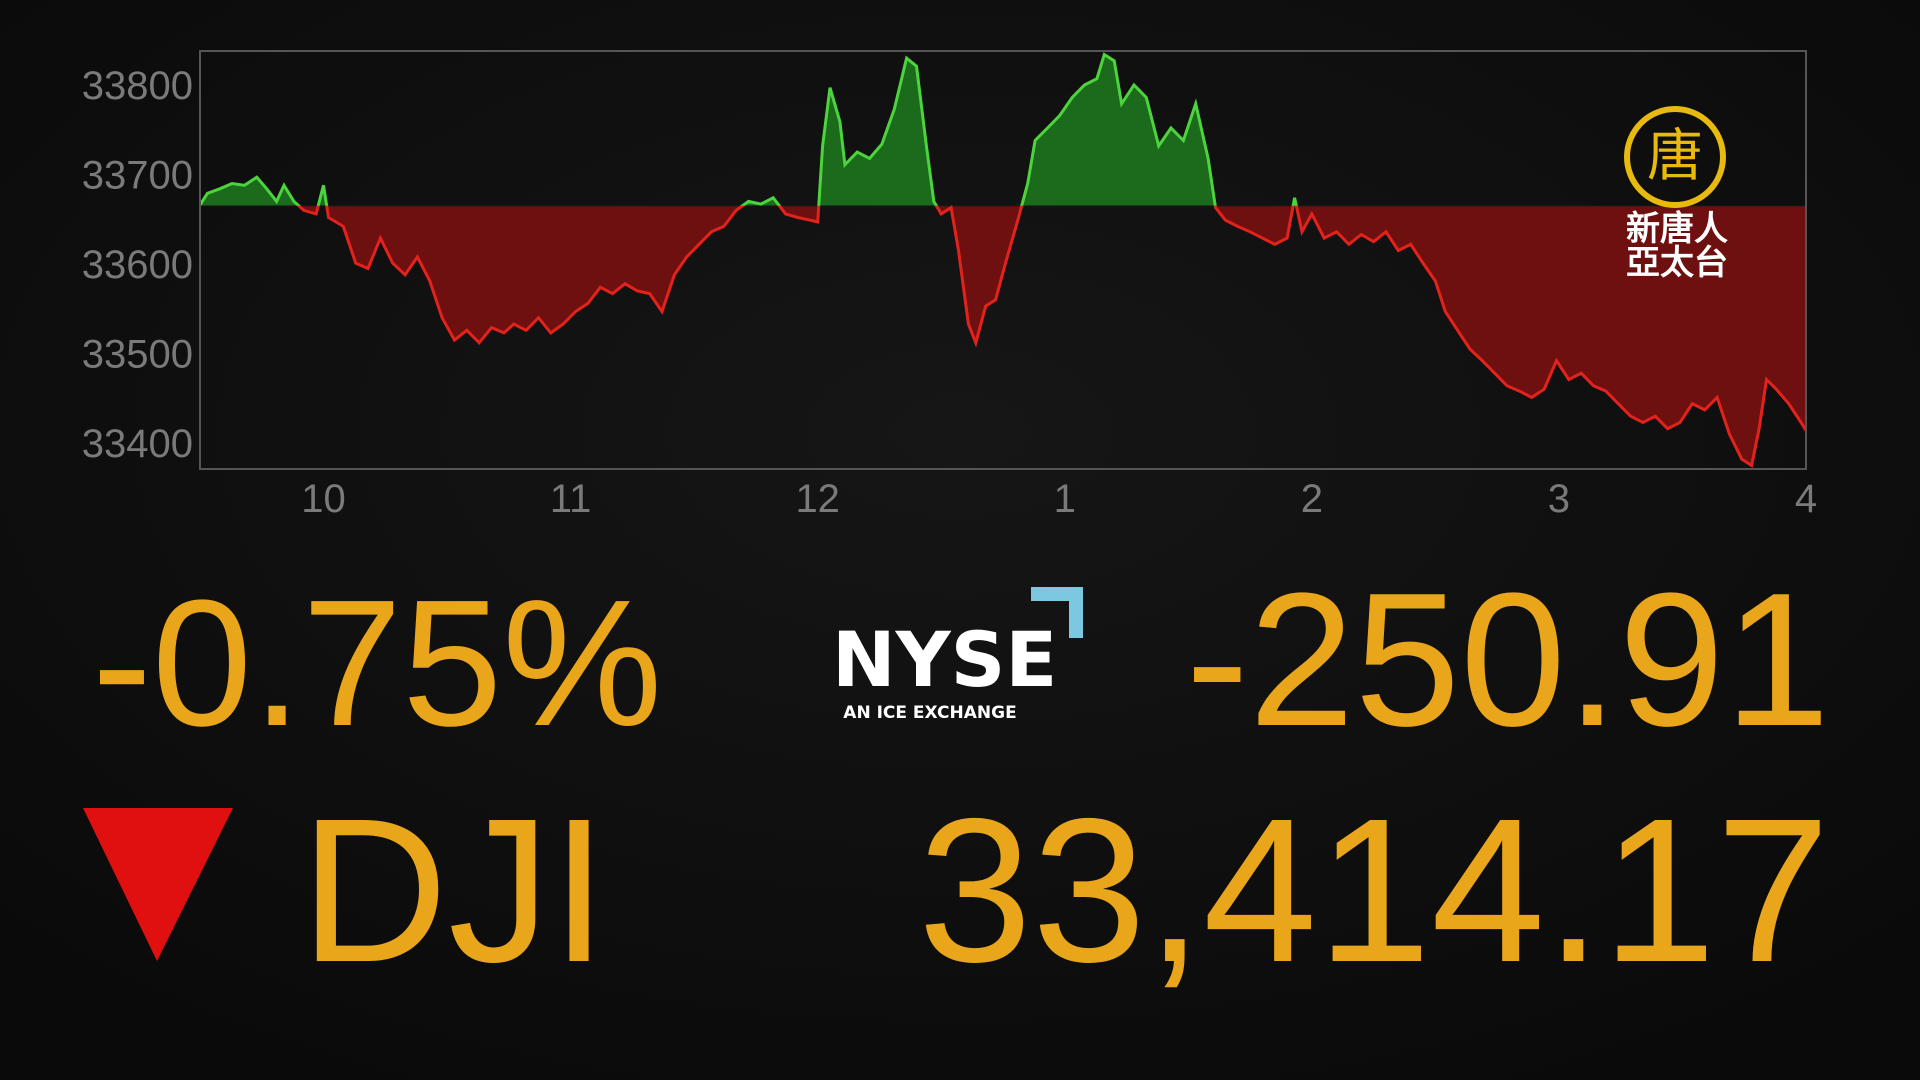 The width and height of the screenshot is (1920, 1080). Describe the element at coordinates (1806, 499) in the screenshot. I see `x-tick-label: 4` at that location.